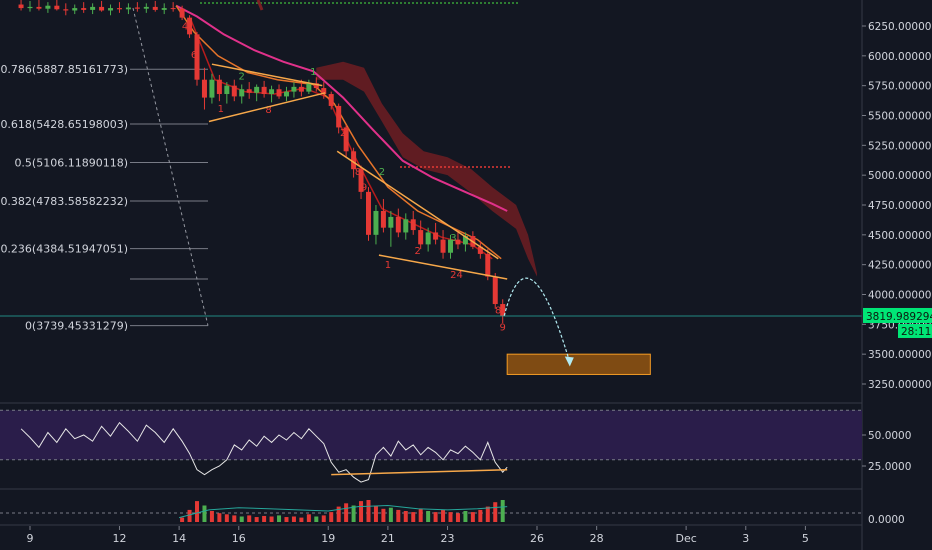  I want to click on price-tick-label: 3250.00000000, so click(900, 385).